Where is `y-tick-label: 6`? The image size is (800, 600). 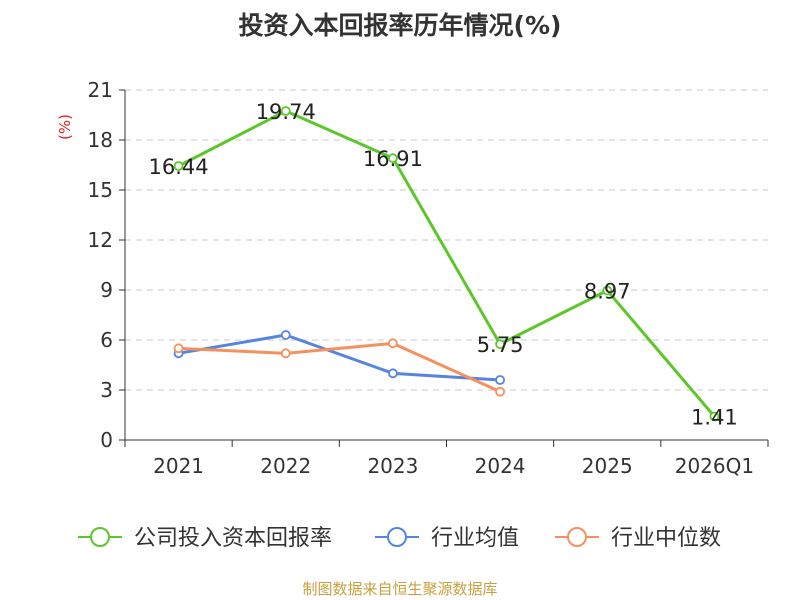 y-tick-label: 6 is located at coordinates (106, 340).